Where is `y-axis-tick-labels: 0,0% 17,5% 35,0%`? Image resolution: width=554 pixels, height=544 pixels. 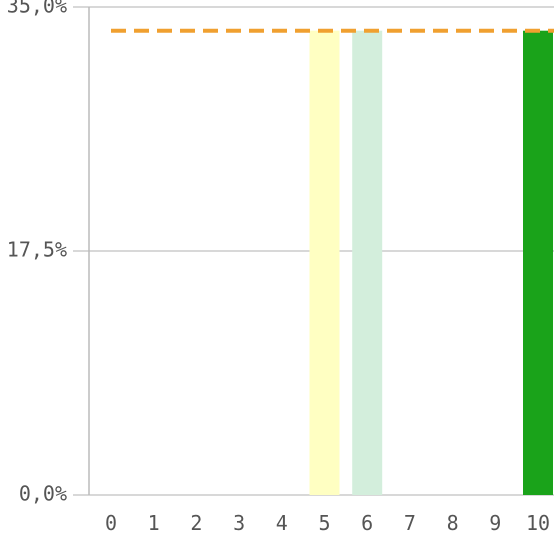
y-axis-tick-labels: 0,0% 17,5% 35,0% is located at coordinates (37, 253).